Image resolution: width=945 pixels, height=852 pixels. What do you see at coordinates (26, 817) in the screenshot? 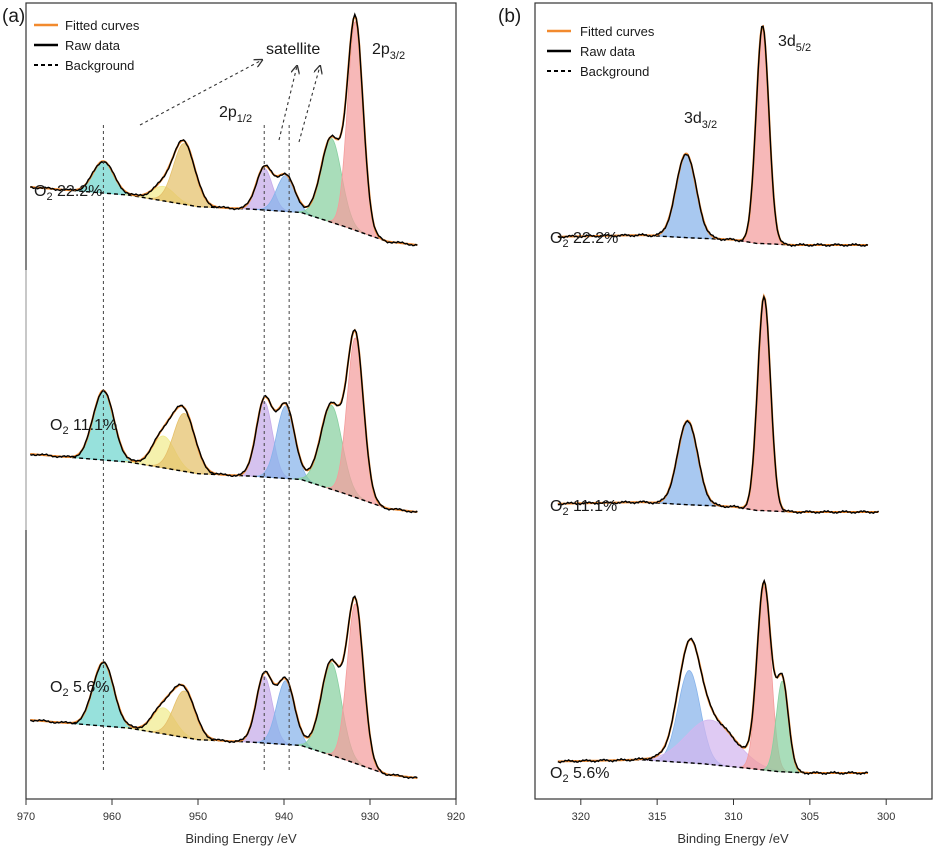
I see `x-tick-label: 970` at bounding box center [26, 817].